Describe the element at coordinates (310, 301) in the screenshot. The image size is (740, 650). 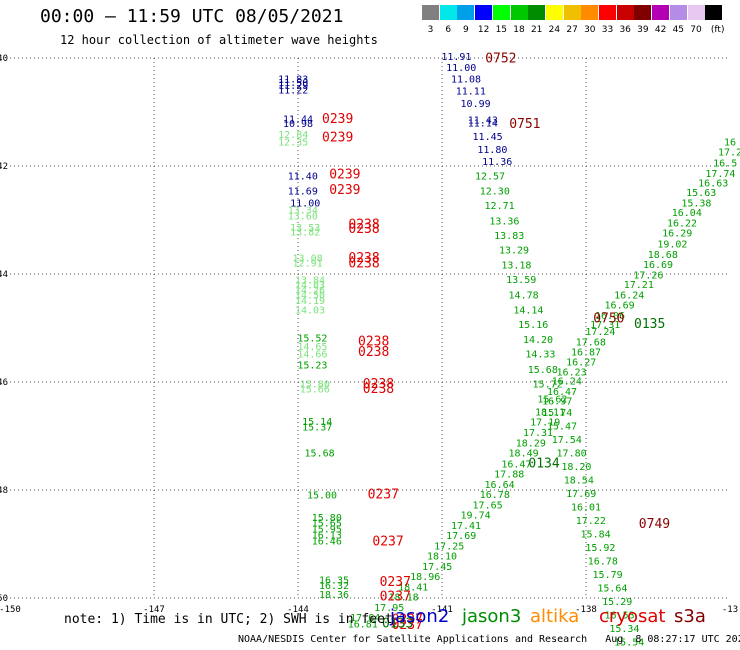
I see `wave-height-point: 14.19` at that location.